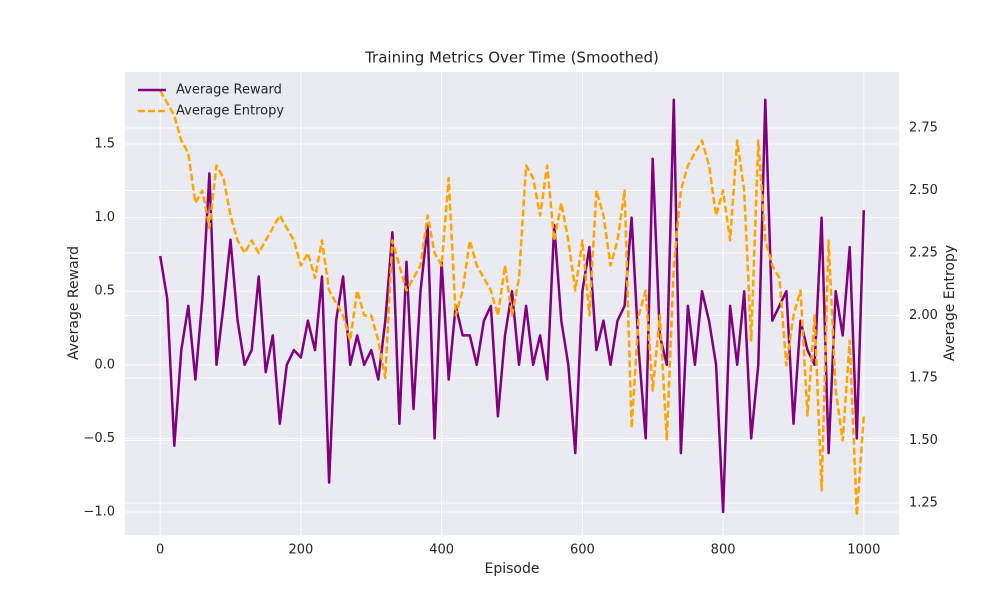 This screenshot has width=1000, height=600. Describe the element at coordinates (923, 503) in the screenshot. I see `y2-tick-label: 1.25` at that location.